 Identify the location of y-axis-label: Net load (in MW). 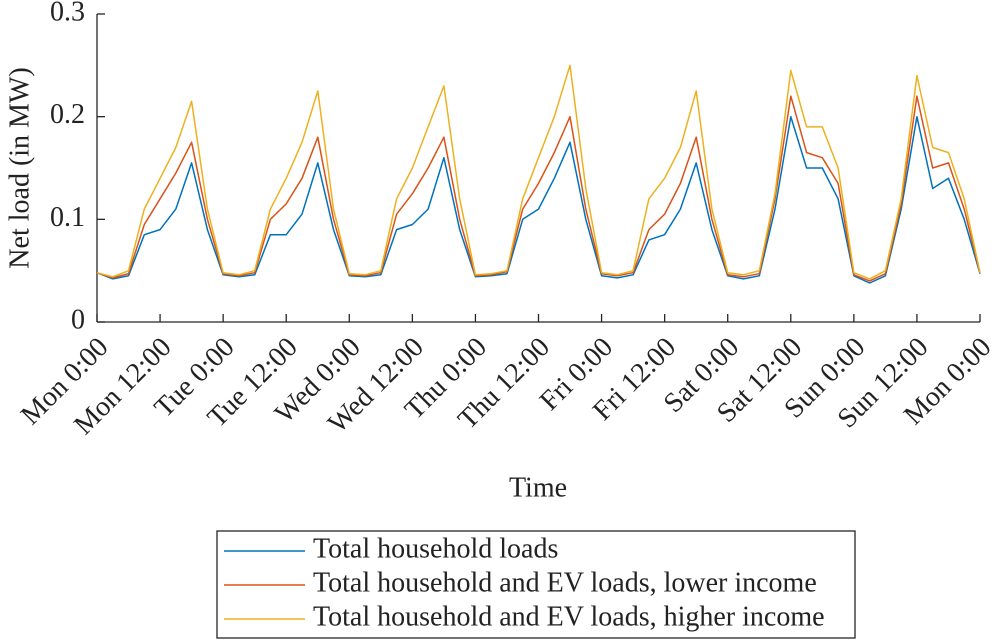
(19, 167).